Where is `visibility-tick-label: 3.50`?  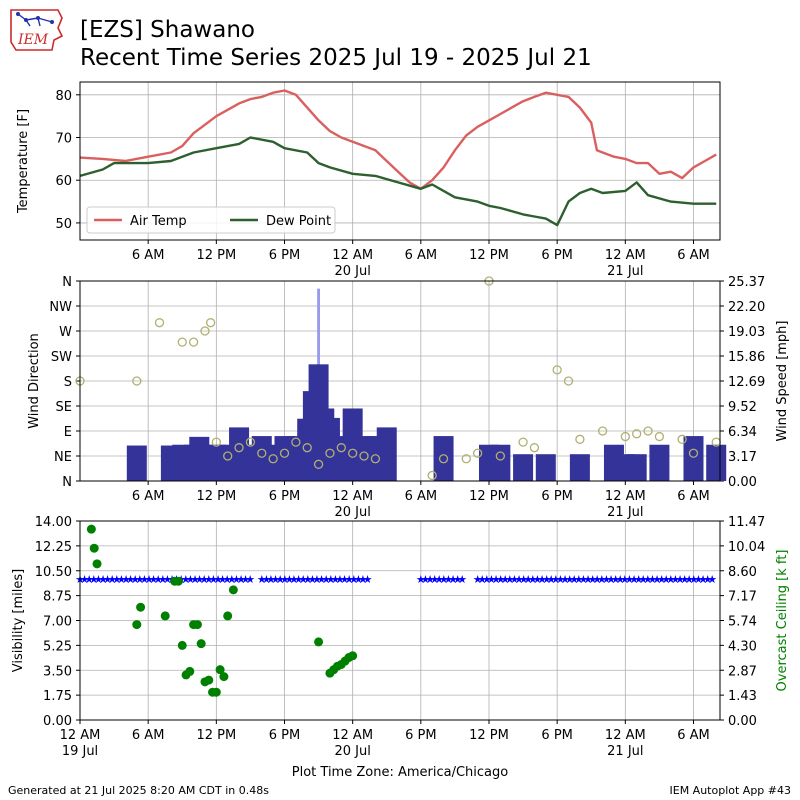
visibility-tick-label: 3.50 is located at coordinates (57, 671).